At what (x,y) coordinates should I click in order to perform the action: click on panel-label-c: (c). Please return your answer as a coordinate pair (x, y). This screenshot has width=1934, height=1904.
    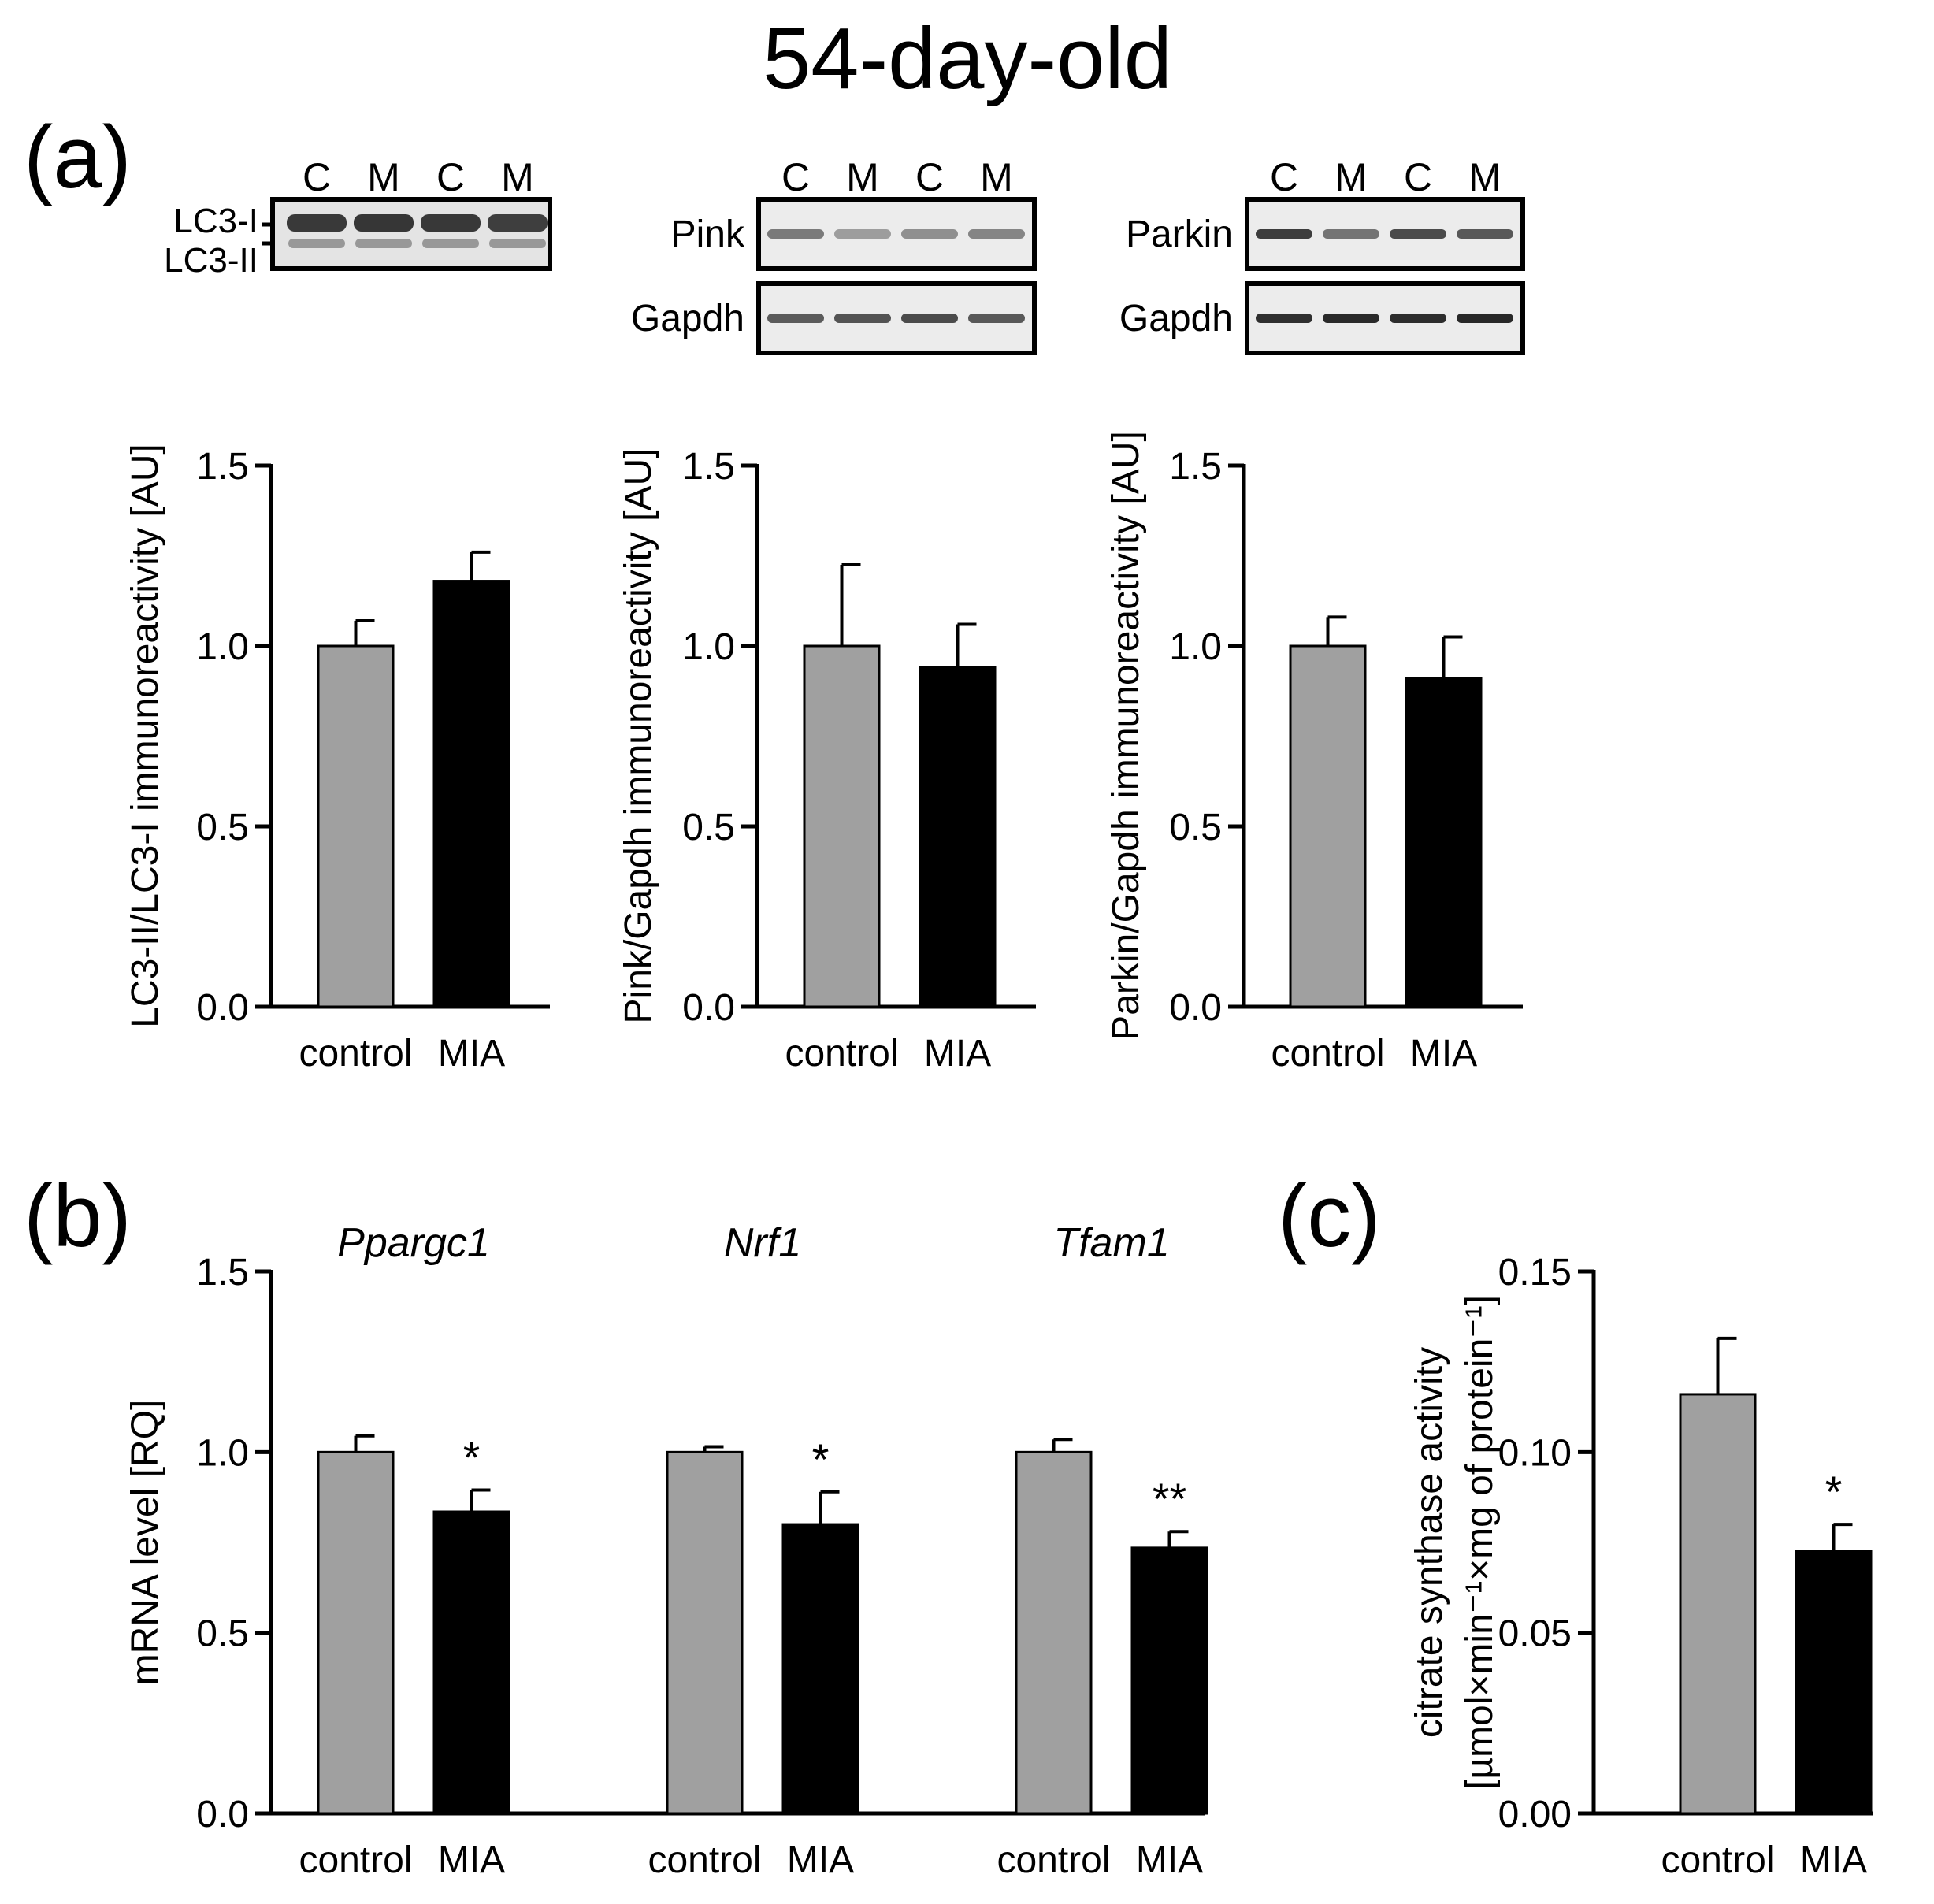
    Looking at the image, I should click on (1329, 1216).